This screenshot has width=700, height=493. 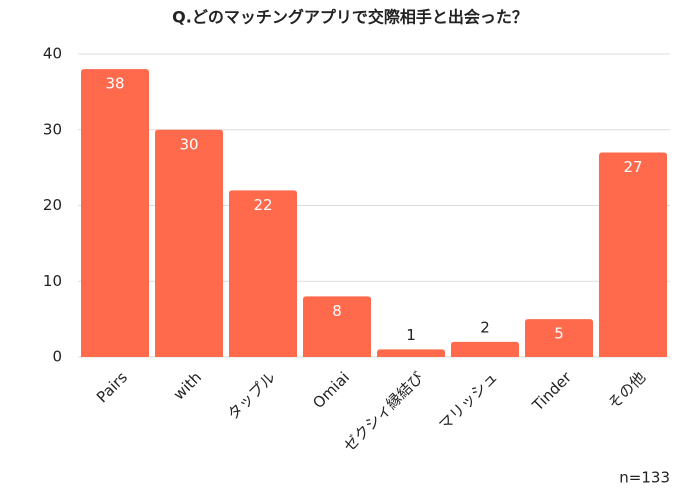 I want to click on y-tick-label: 30, so click(x=52, y=129).